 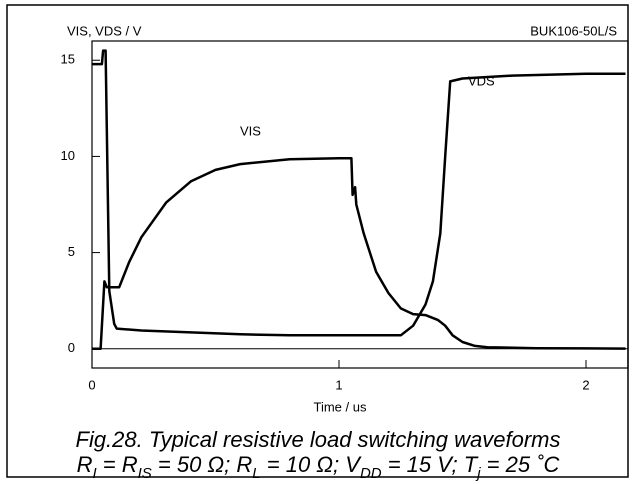 What do you see at coordinates (71, 251) in the screenshot?
I see `y-tick-label: 5` at bounding box center [71, 251].